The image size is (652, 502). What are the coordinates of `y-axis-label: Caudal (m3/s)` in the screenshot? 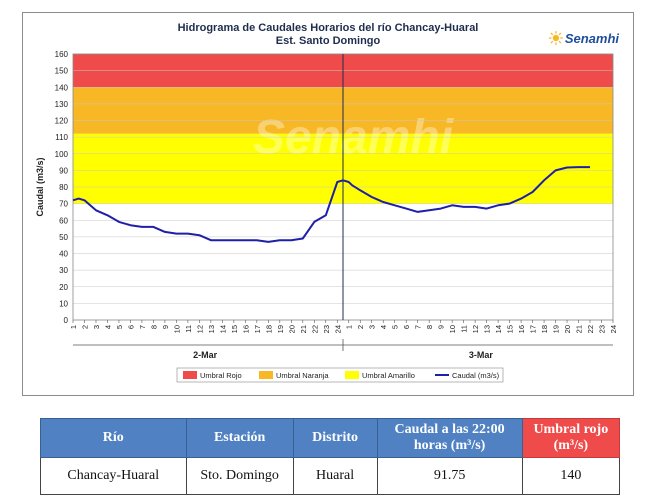 It's located at (40, 186).